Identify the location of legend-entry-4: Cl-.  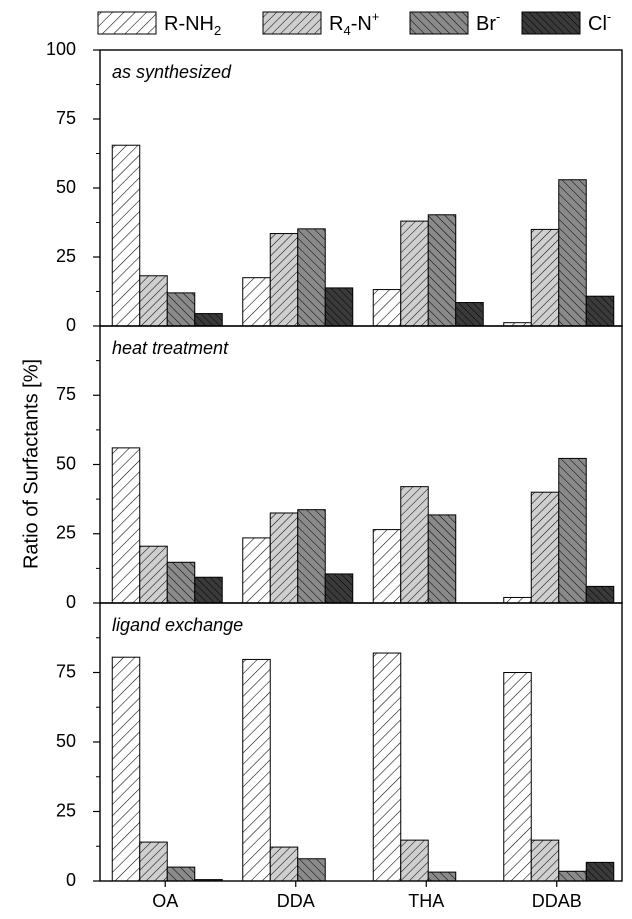
(566, 22).